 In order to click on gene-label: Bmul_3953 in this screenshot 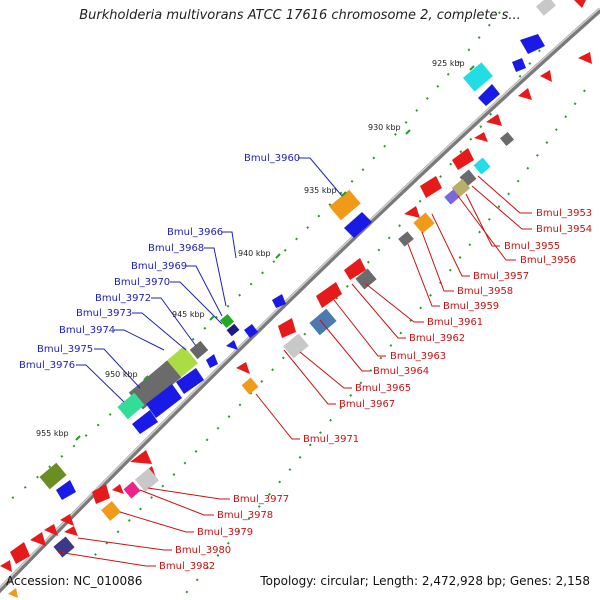, I will do `click(564, 213)`.